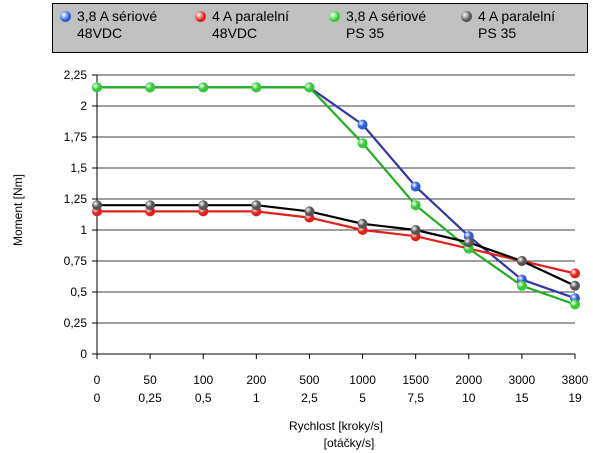 This screenshot has width=593, height=453. I want to click on x-tick-label-secondary: 1, so click(256, 398).